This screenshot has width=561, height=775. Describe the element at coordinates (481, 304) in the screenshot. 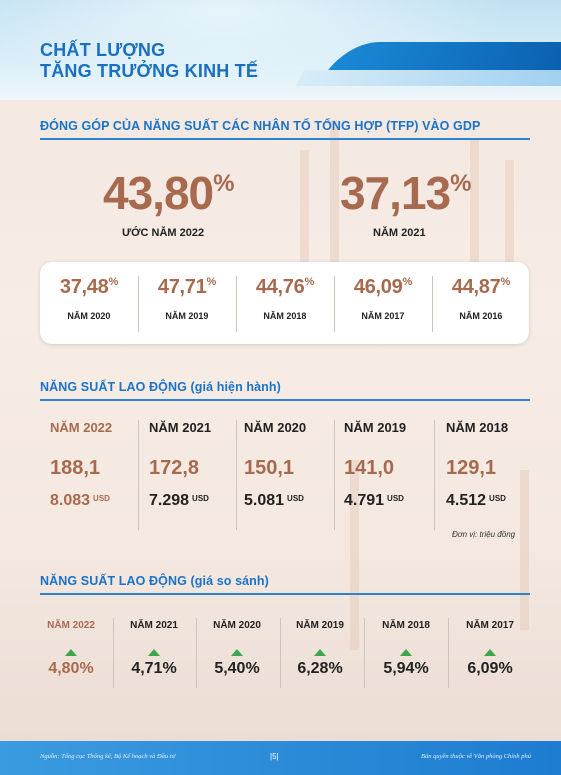

I see `tfp-year-cell: 44,87% NĂM 2016` at that location.